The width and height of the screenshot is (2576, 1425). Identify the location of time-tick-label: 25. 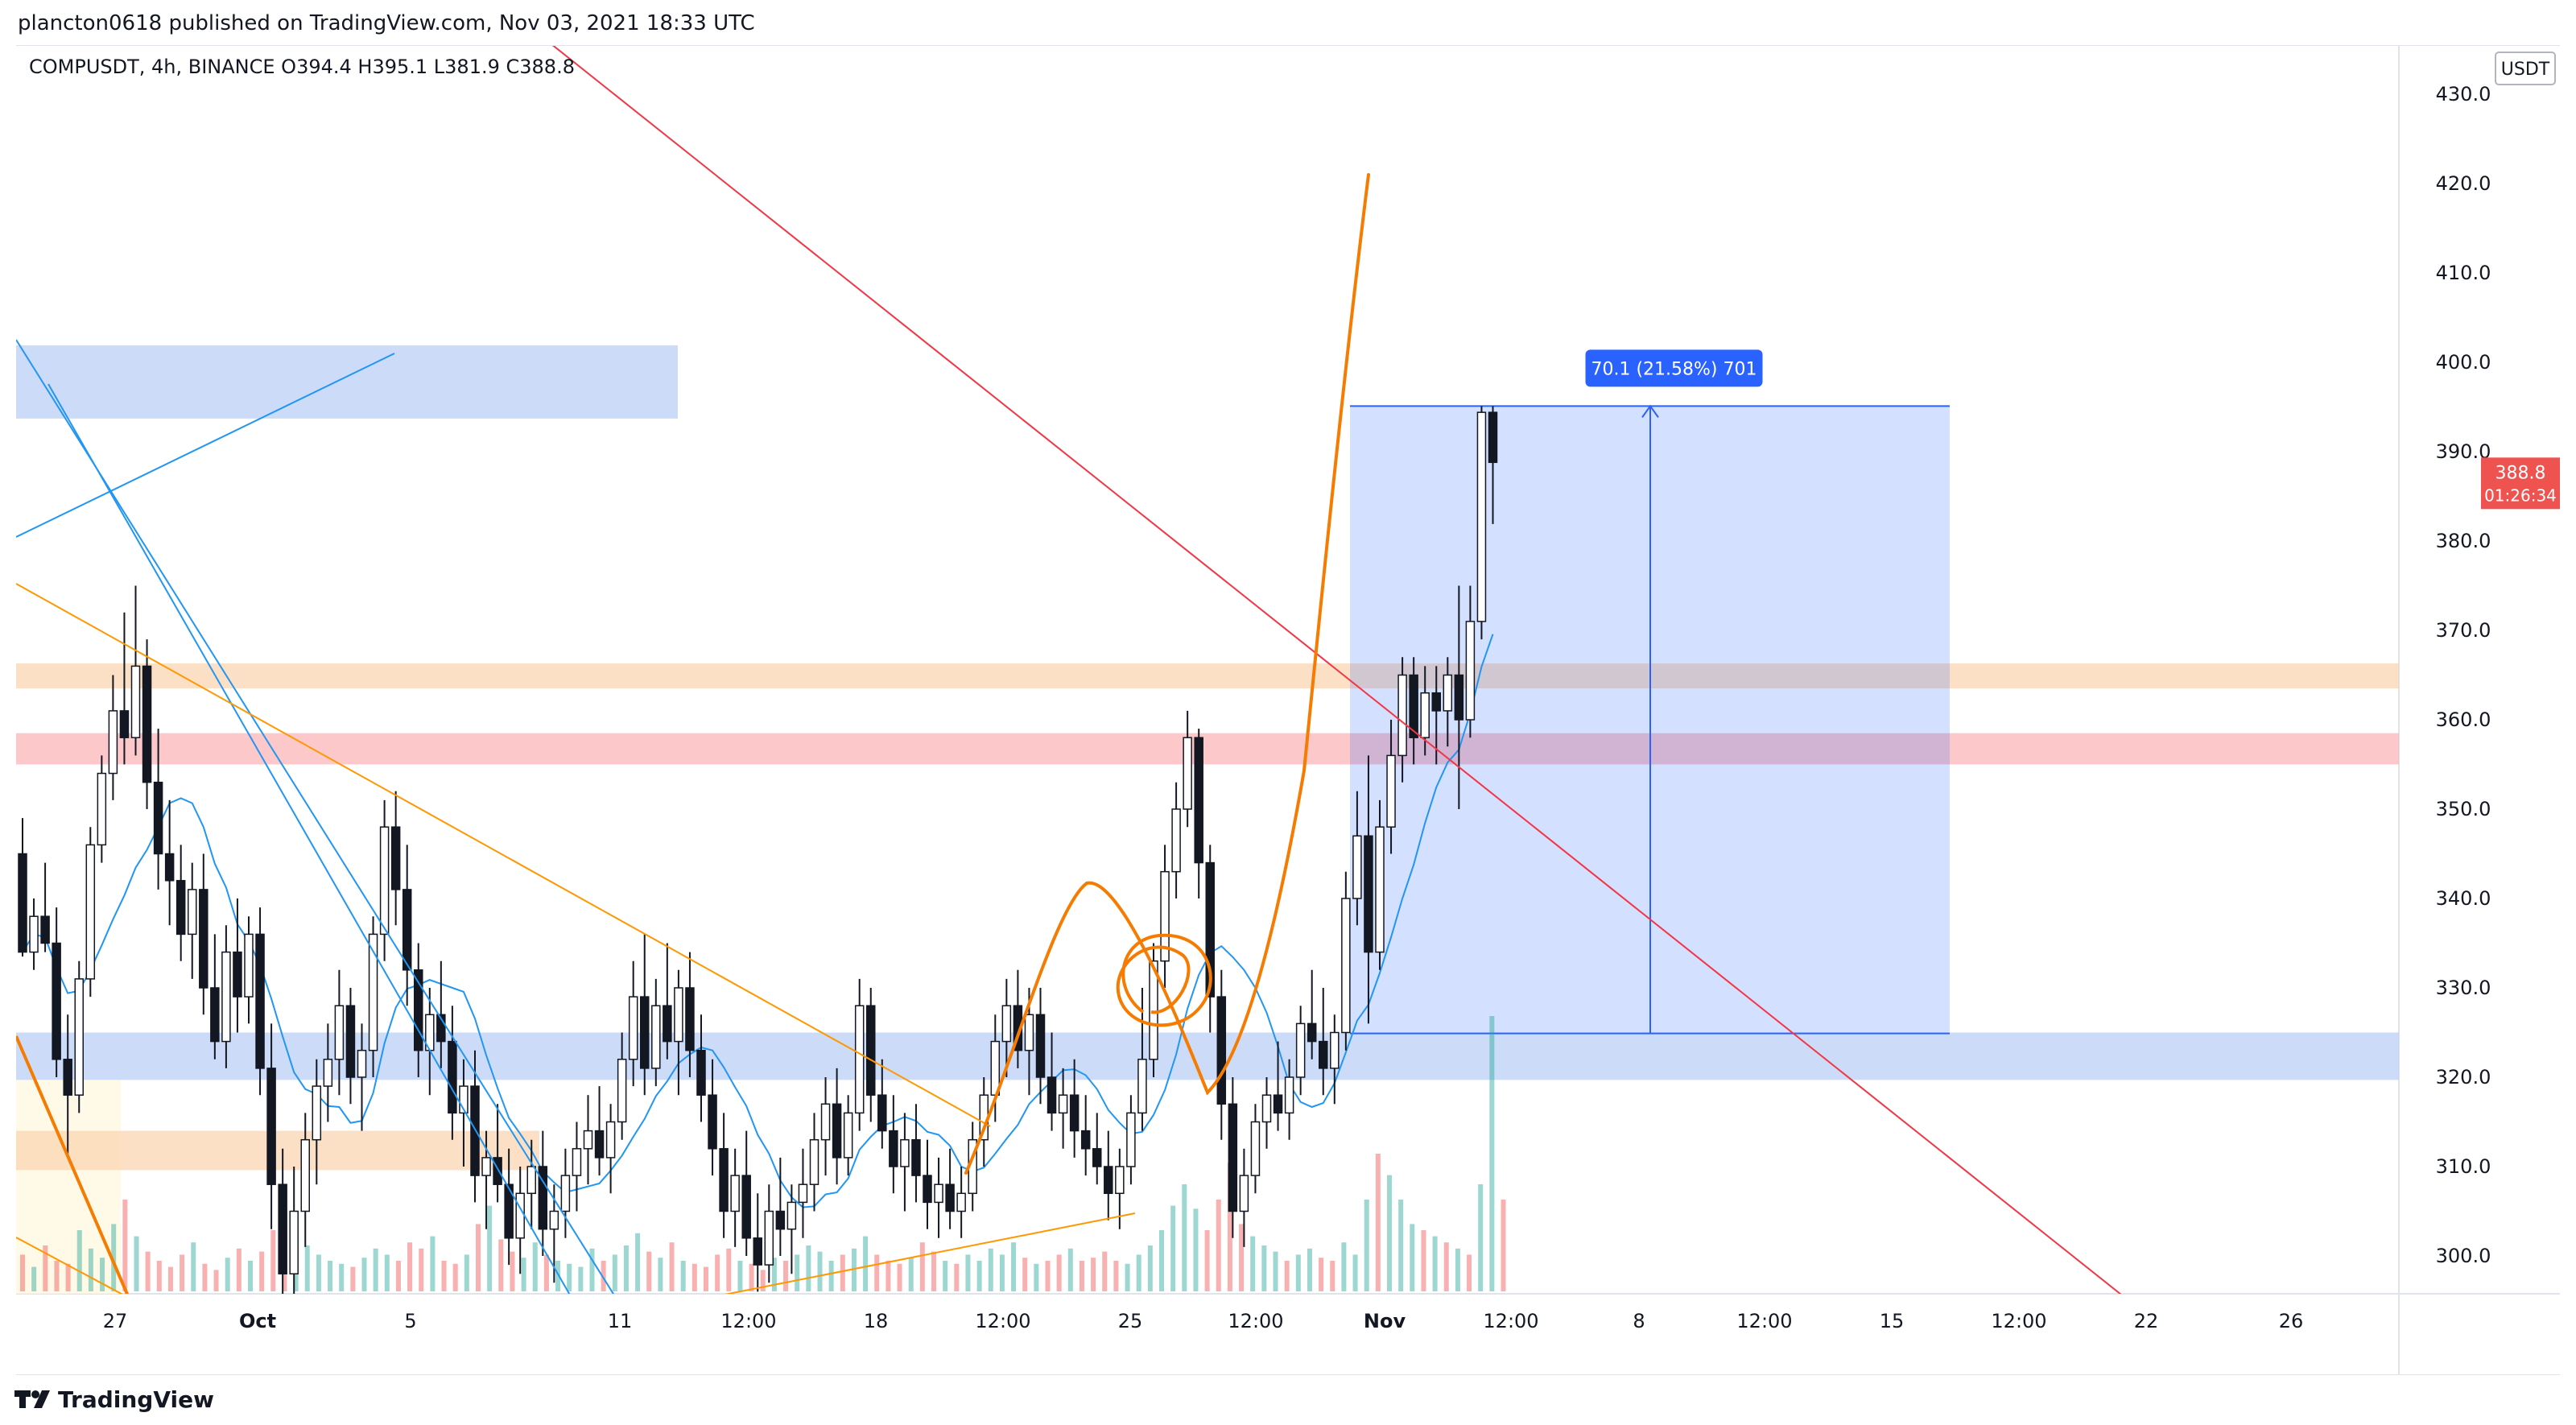
(1130, 1321).